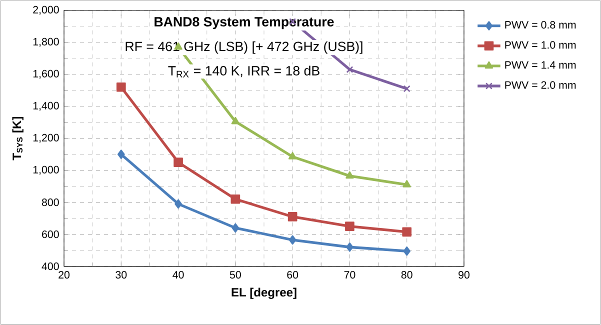 The height and width of the screenshot is (325, 601). What do you see at coordinates (540, 25) in the screenshot?
I see `legend-label: PWV = 0.8 mm` at bounding box center [540, 25].